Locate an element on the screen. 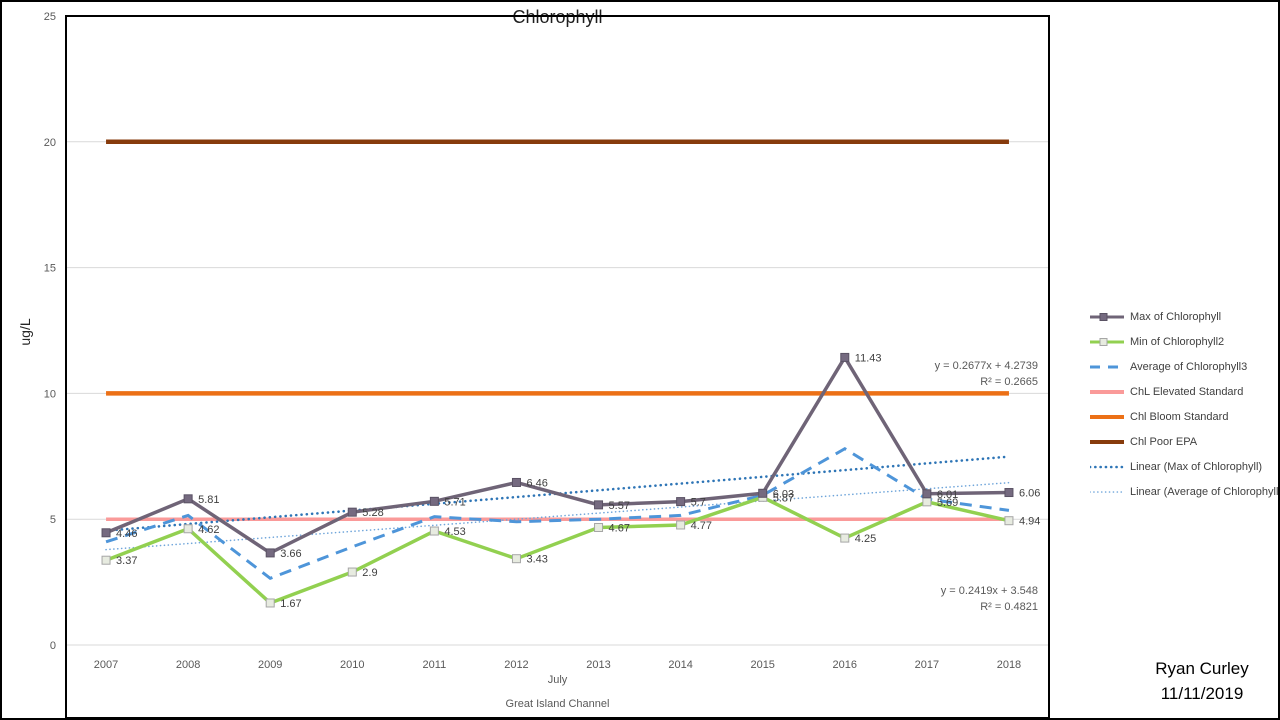 This screenshot has width=1280, height=720. data-label: 3.66 is located at coordinates (290, 554).